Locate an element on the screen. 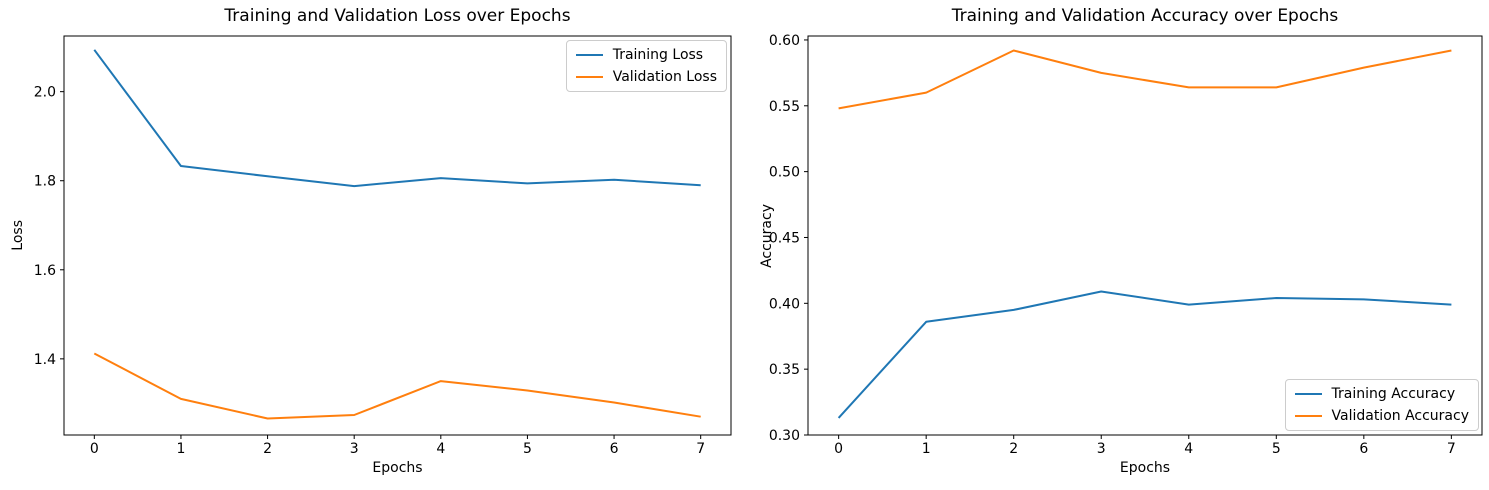 The height and width of the screenshot is (490, 1489). y-tick-label: 0.40 is located at coordinates (784, 304).